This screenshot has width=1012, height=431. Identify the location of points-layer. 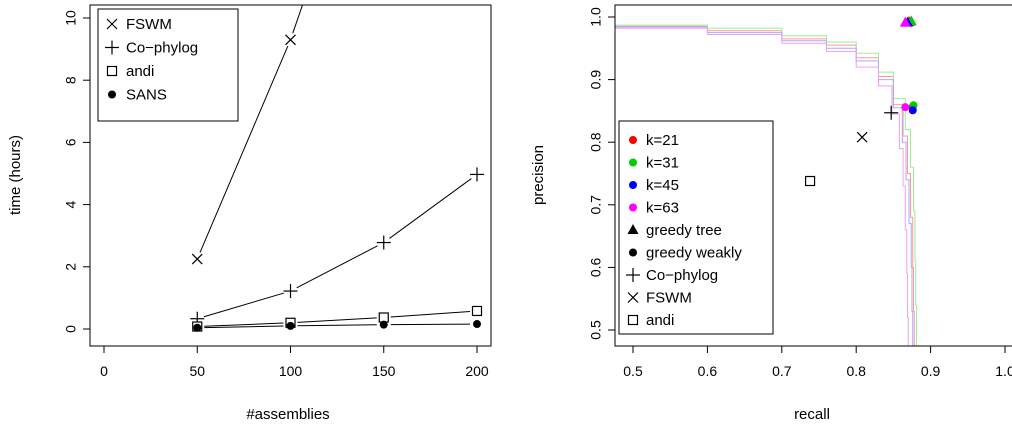
(861, 101).